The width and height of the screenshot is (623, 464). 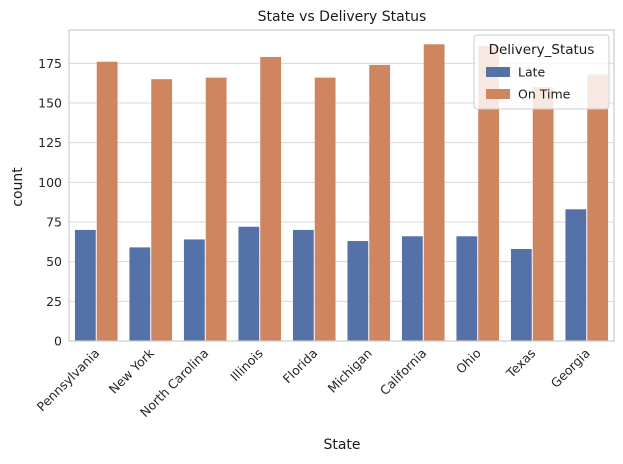 What do you see at coordinates (54, 301) in the screenshot?
I see `y-tick-label: 25` at bounding box center [54, 301].